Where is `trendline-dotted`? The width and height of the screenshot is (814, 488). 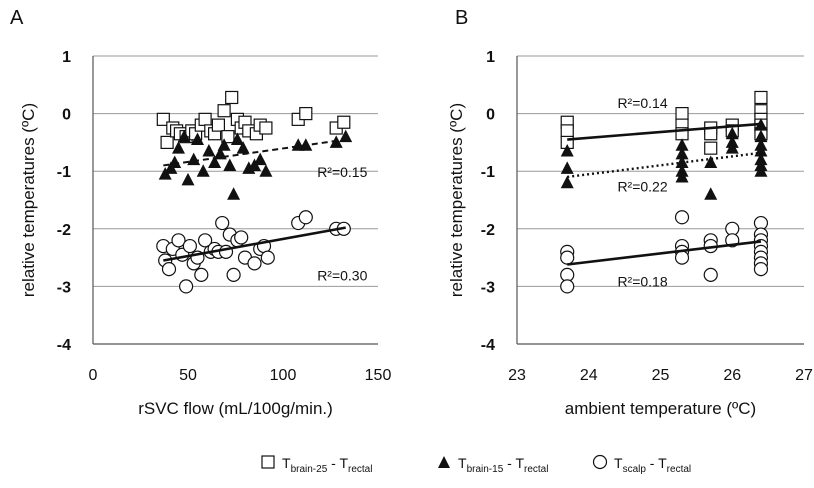
trendline-dotted is located at coordinates (664, 165).